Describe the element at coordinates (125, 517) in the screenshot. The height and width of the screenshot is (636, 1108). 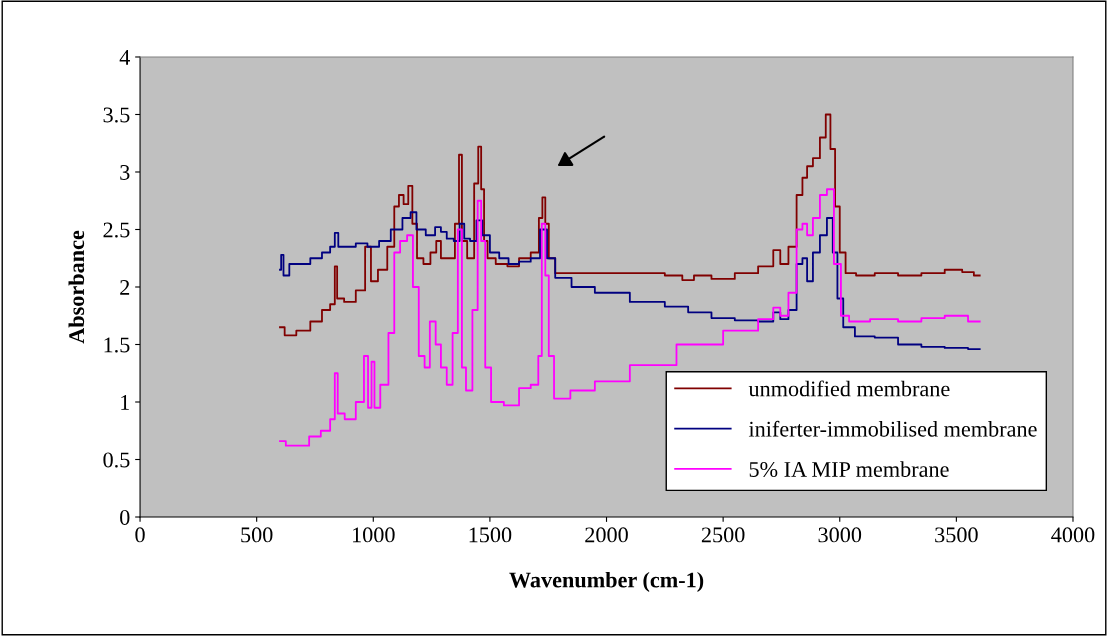
I see `y-tick-label: 0` at that location.